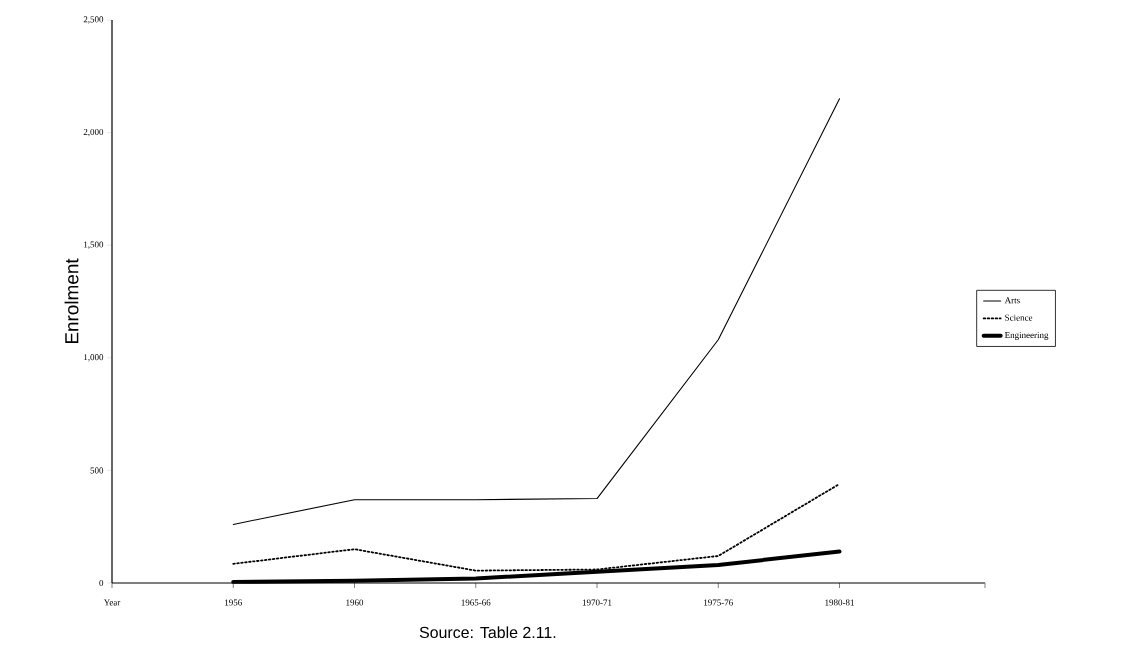  What do you see at coordinates (487, 632) in the screenshot?
I see `source-note: Source: Table 2.11.` at bounding box center [487, 632].